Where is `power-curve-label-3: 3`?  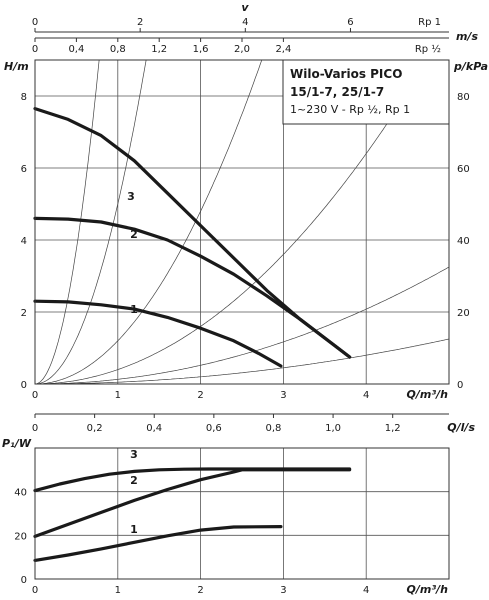
power-curve-label-3: 3 is located at coordinates (134, 454).